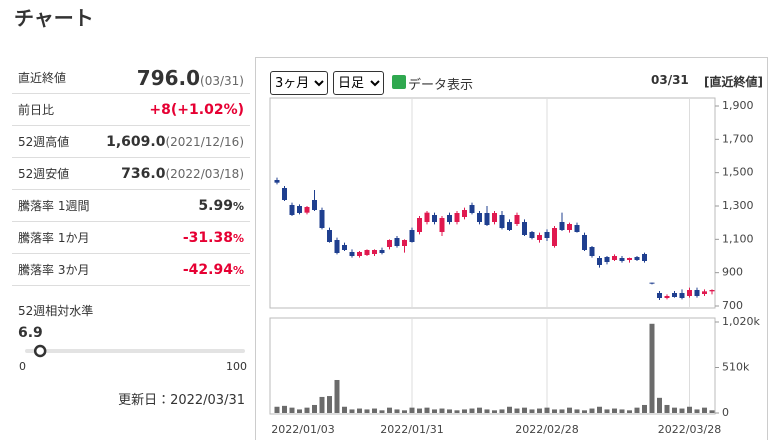  Describe the element at coordinates (131, 270) in the screenshot. I see `summary-row: 騰落率 3か月 -42.94%` at that location.